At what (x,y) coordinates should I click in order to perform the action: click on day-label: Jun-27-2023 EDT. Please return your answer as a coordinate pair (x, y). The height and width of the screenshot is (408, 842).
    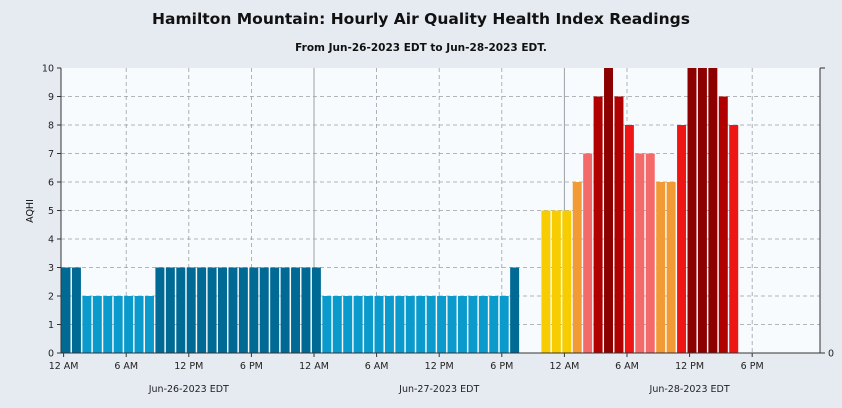
    Looking at the image, I should click on (438, 389).